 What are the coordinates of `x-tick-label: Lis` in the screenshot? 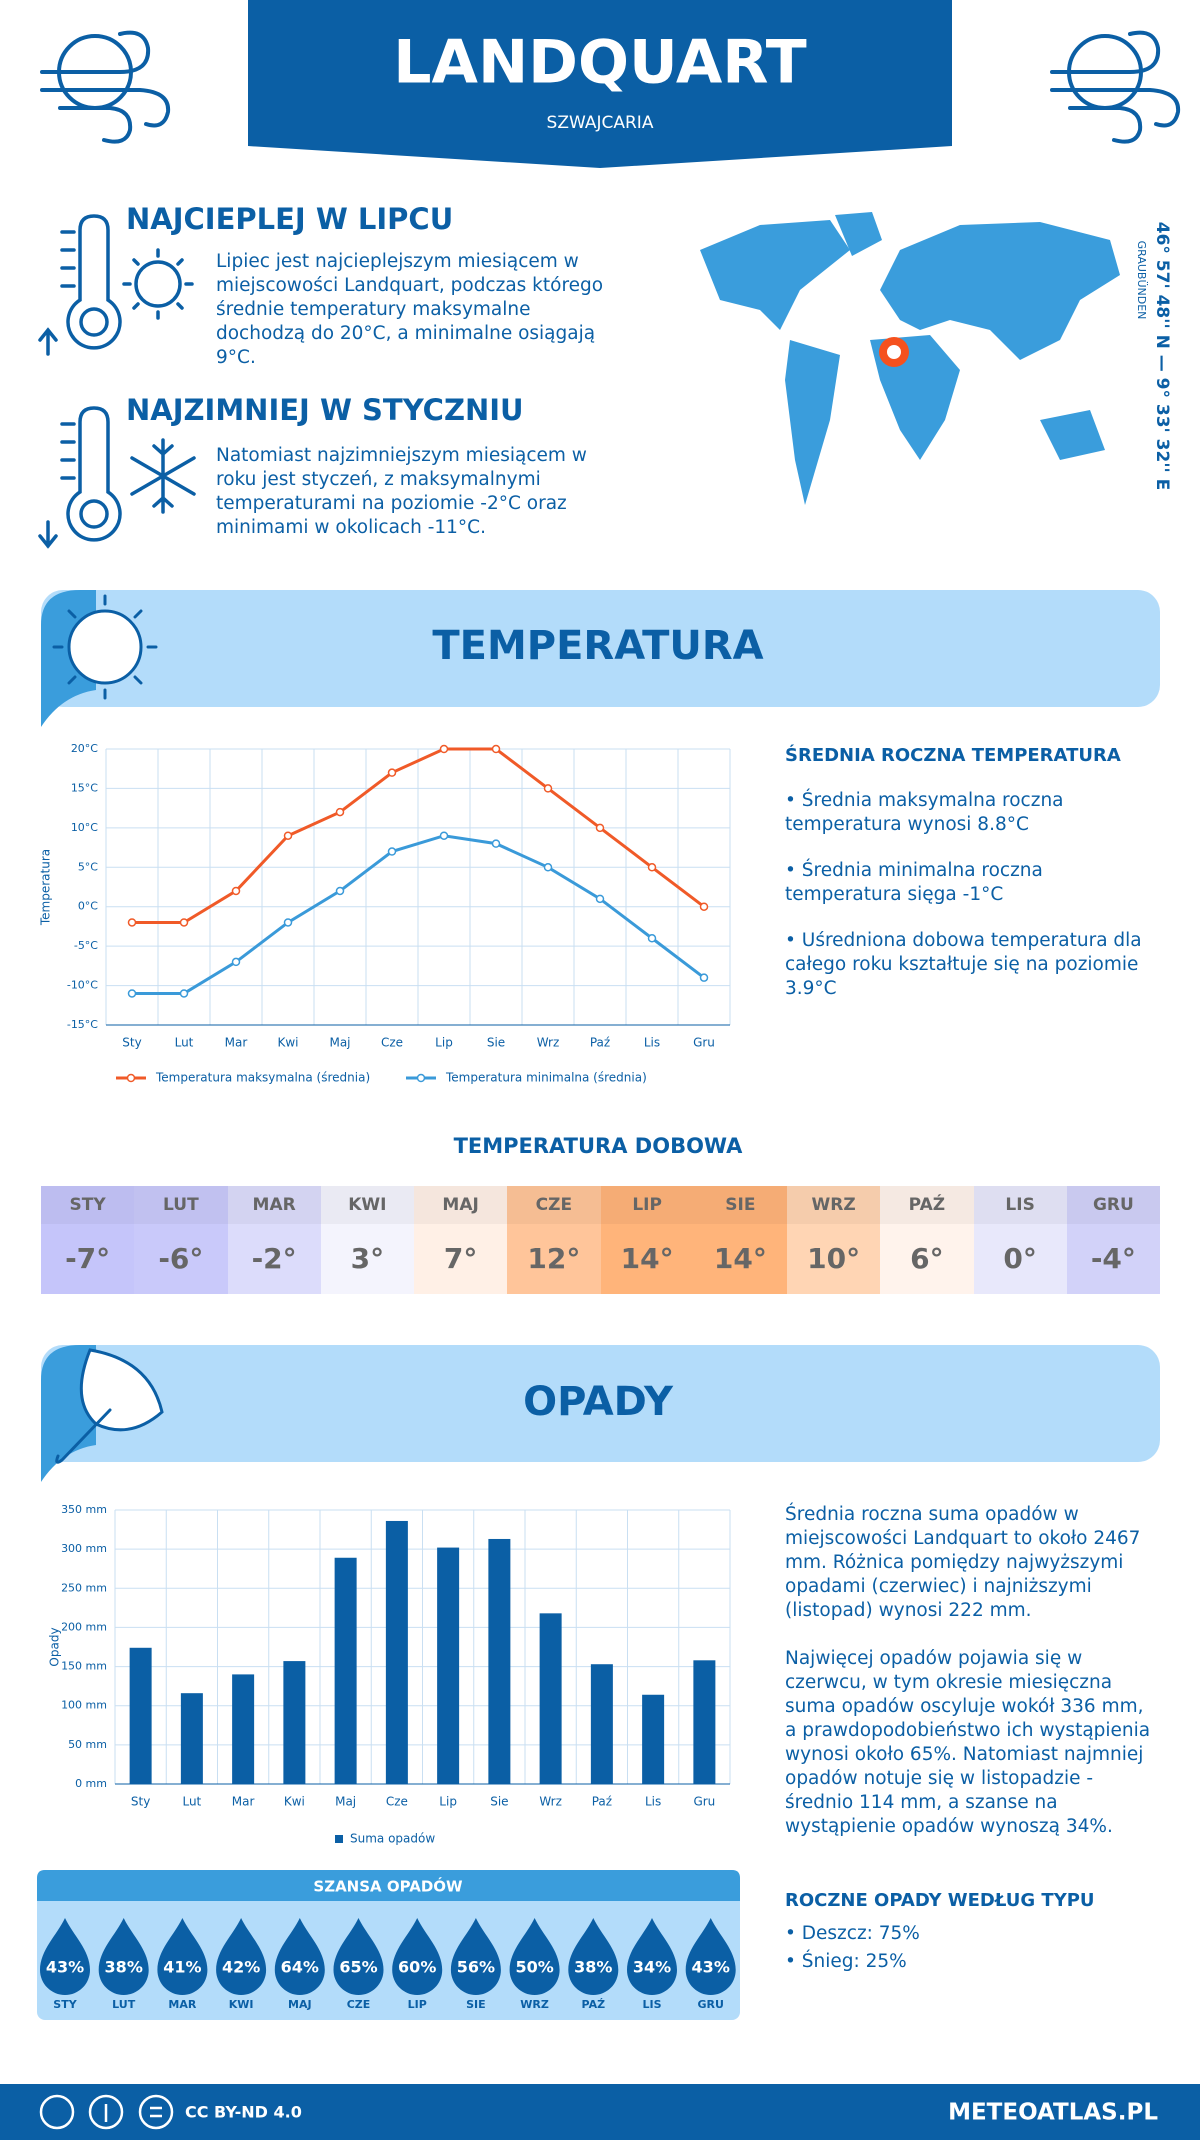 It's located at (652, 1043).